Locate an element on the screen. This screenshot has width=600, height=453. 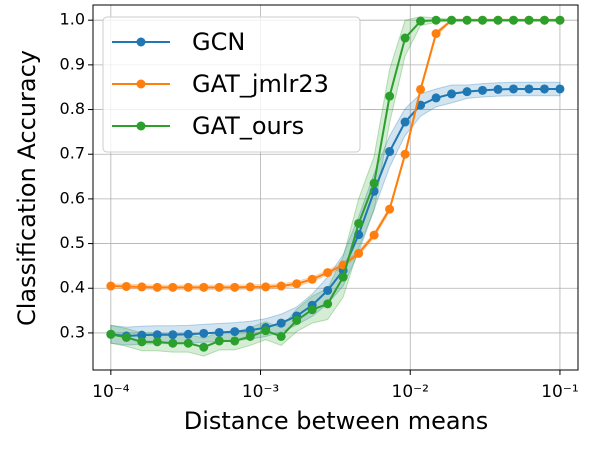
y-tick-label: 0.7 is located at coordinates (72, 153).